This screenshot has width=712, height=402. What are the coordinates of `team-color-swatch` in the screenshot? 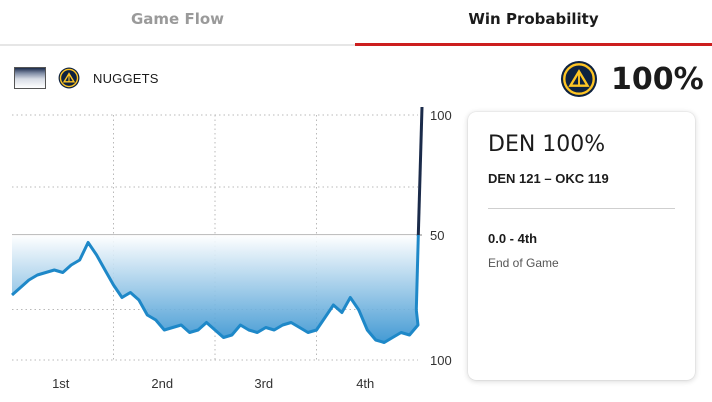 It's located at (30, 78).